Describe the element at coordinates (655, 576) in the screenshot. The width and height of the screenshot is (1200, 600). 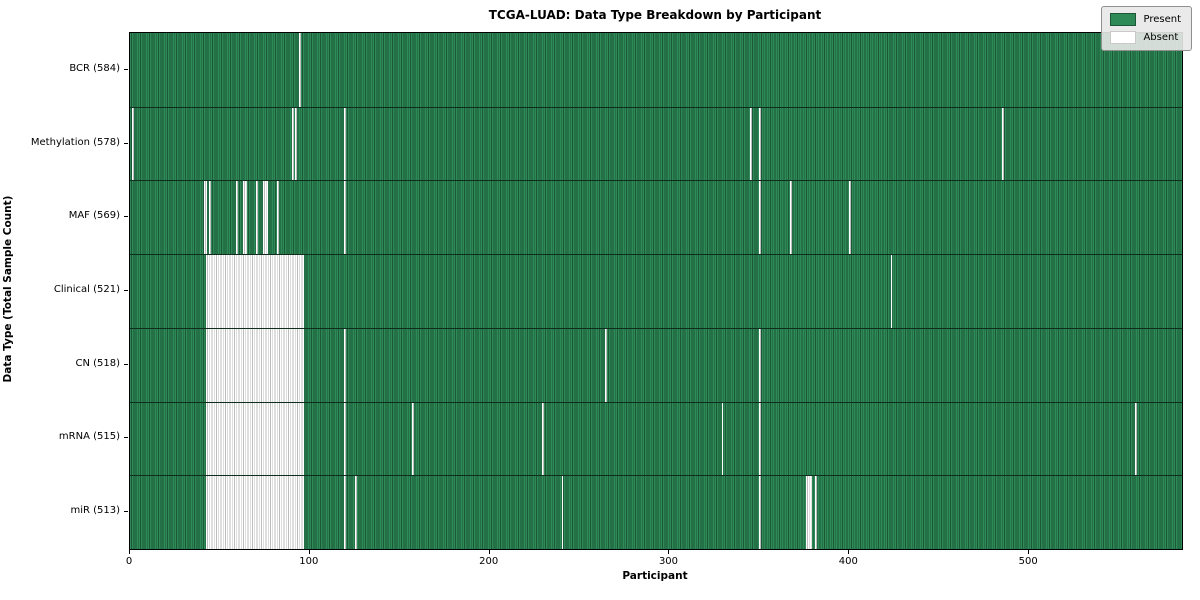
I see `x-axis-label: Participant` at that location.